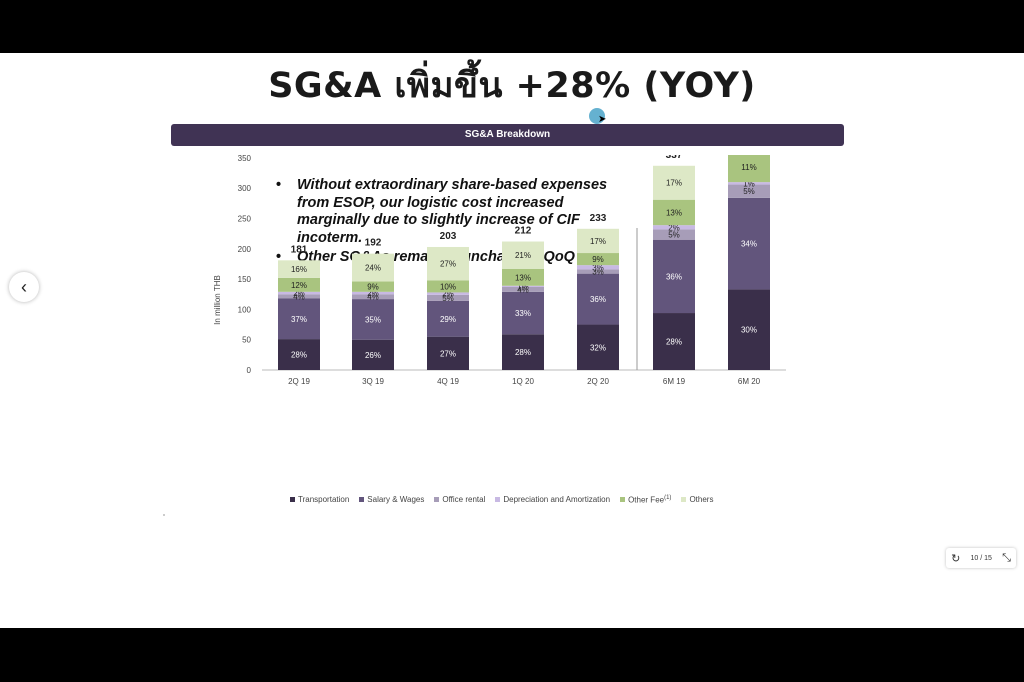  What do you see at coordinates (598, 267) in the screenshot?
I see `segment-label: 3%` at bounding box center [598, 267].